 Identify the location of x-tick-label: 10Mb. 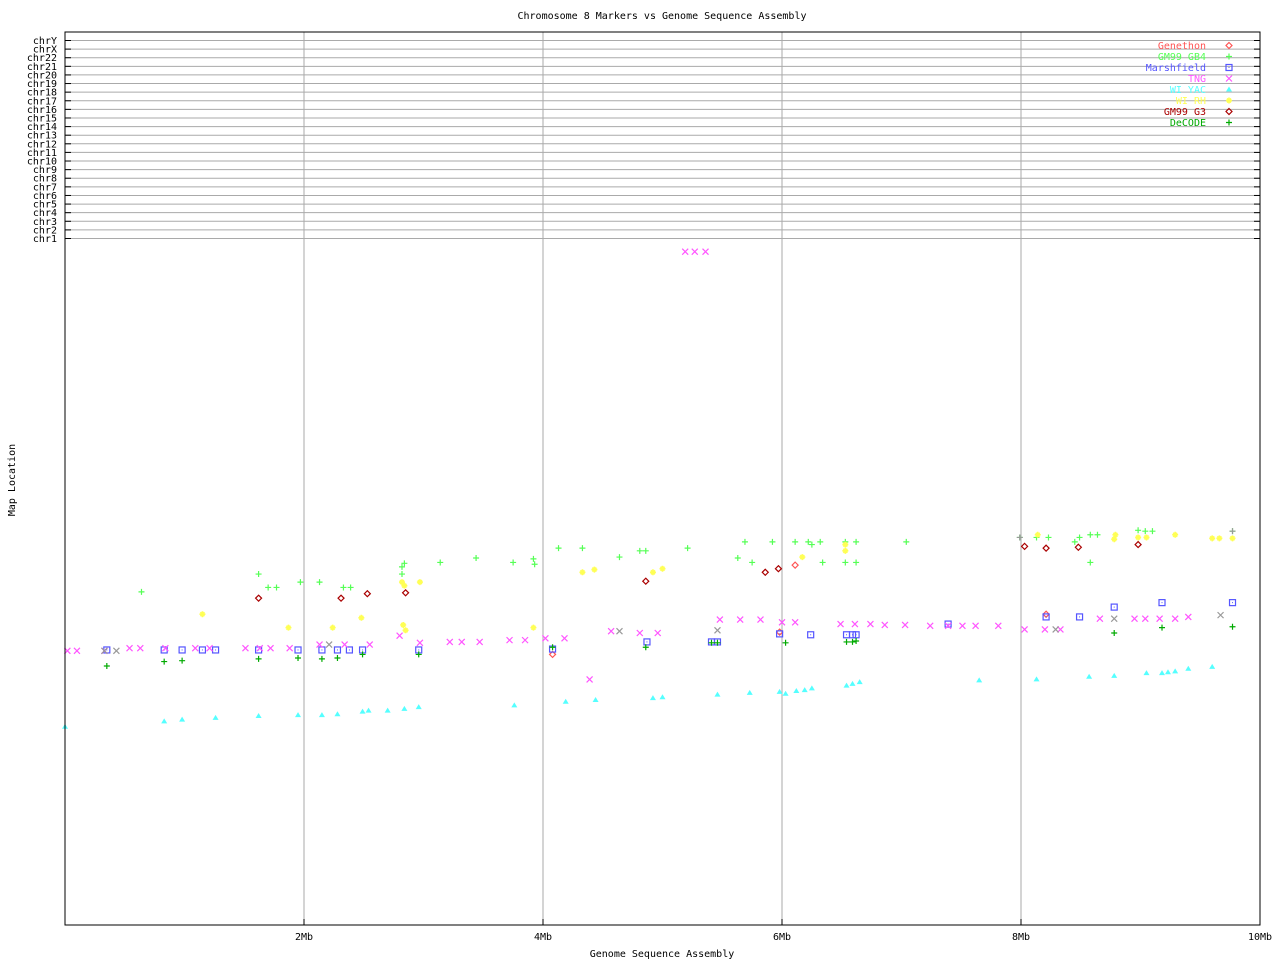
(1260, 937).